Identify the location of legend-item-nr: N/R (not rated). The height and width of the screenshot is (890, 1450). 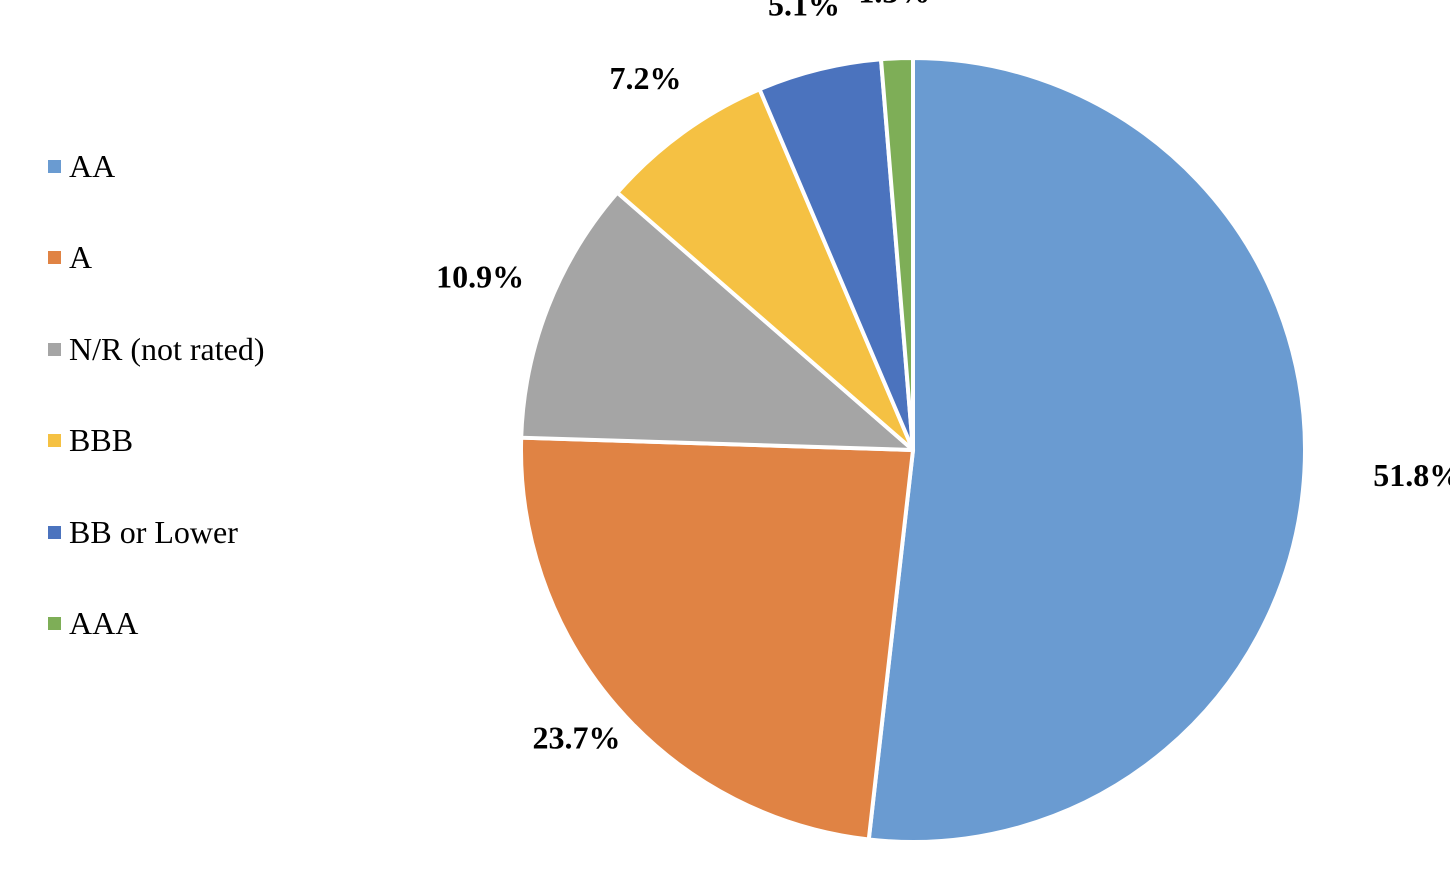
(156, 349).